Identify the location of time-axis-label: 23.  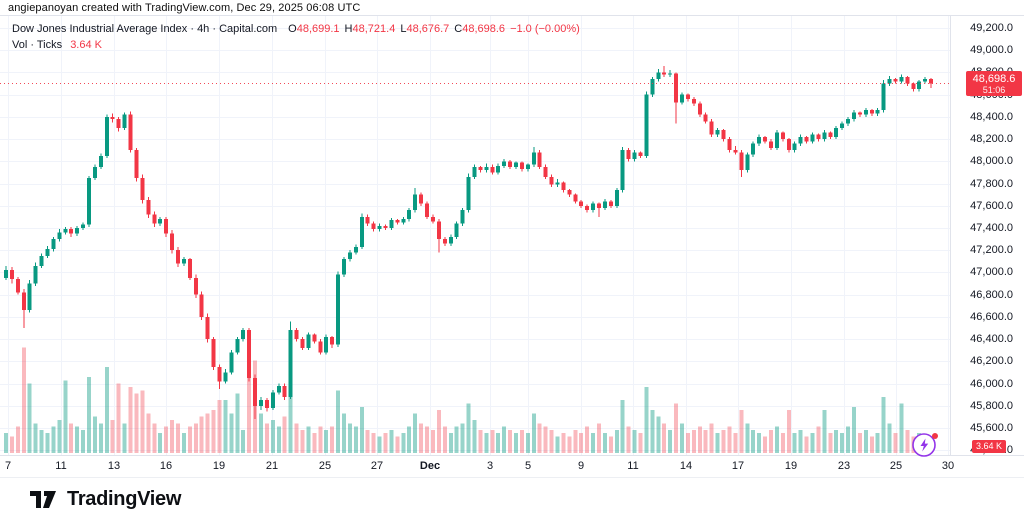
(844, 466).